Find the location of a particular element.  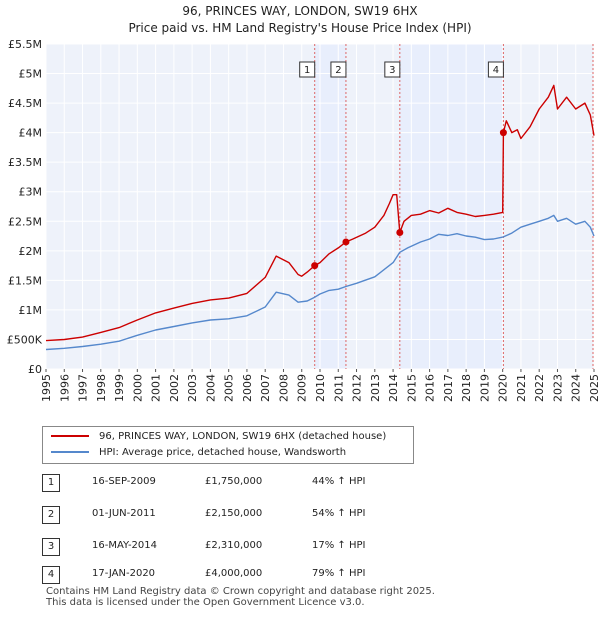

transaction-label: 4 is located at coordinates (496, 70).